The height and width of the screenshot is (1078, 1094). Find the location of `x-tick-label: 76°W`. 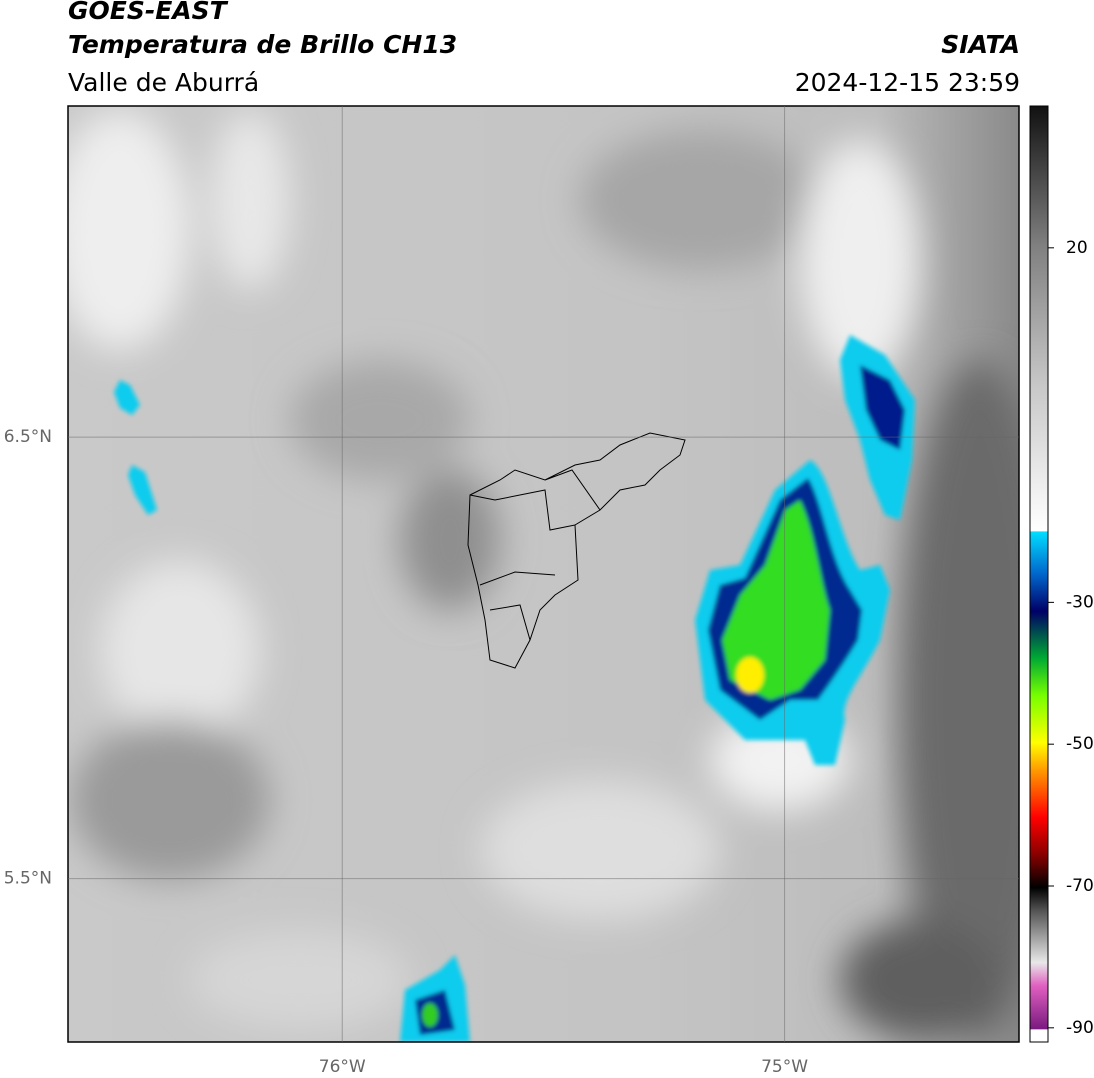

x-tick-label: 76°W is located at coordinates (342, 1067).